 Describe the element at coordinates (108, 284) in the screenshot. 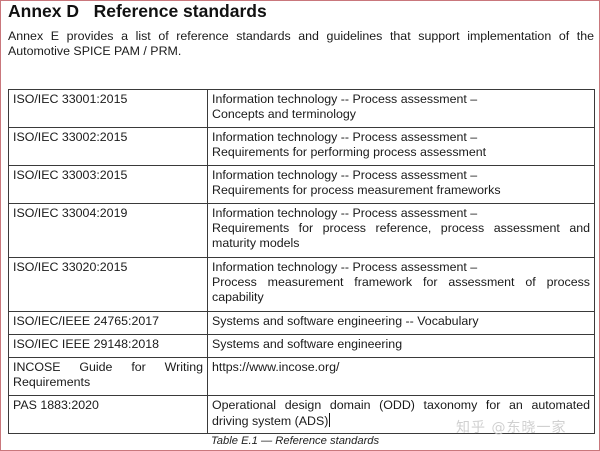

I see `standard-id-cell: ISO/IEC 33020:2015` at that location.